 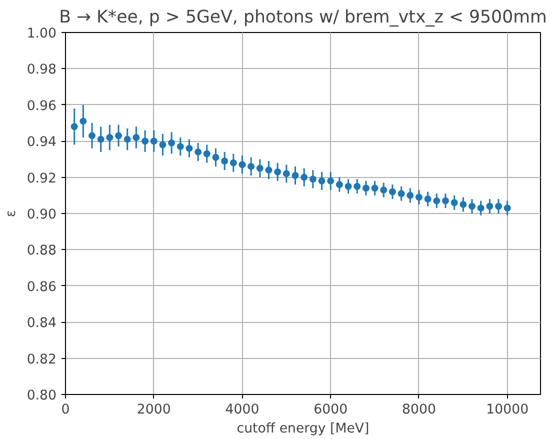 What do you see at coordinates (41, 178) in the screenshot?
I see `y-tick-label: 0.92` at bounding box center [41, 178].